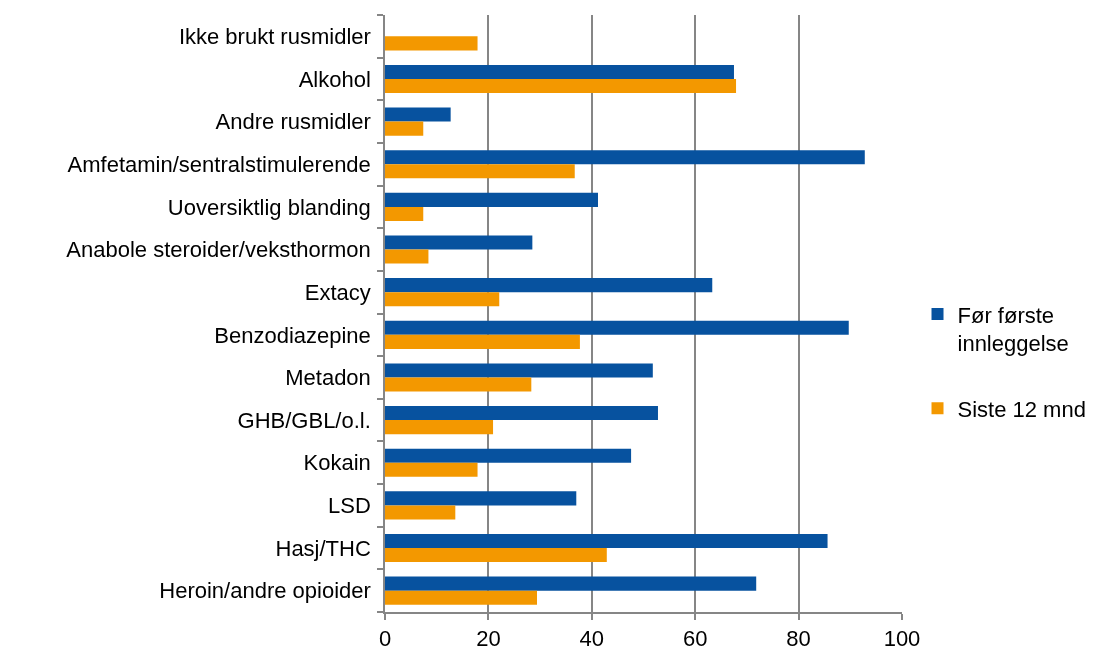 This screenshot has width=1097, height=655. What do you see at coordinates (385, 639) in the screenshot?
I see `x-tick-label: 0` at bounding box center [385, 639].